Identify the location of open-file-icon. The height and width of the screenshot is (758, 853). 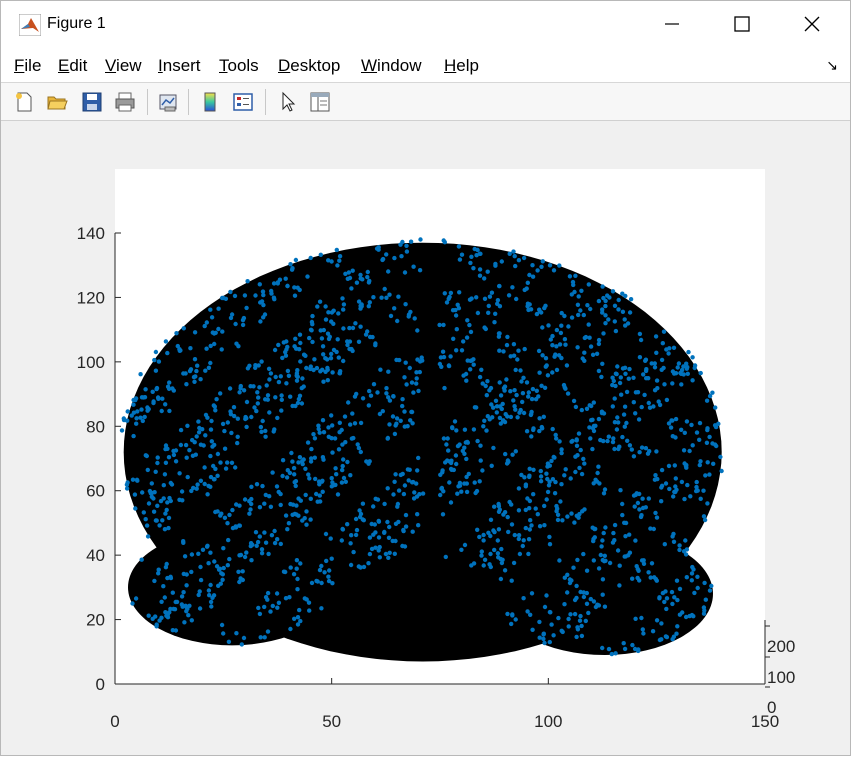
(57, 103).